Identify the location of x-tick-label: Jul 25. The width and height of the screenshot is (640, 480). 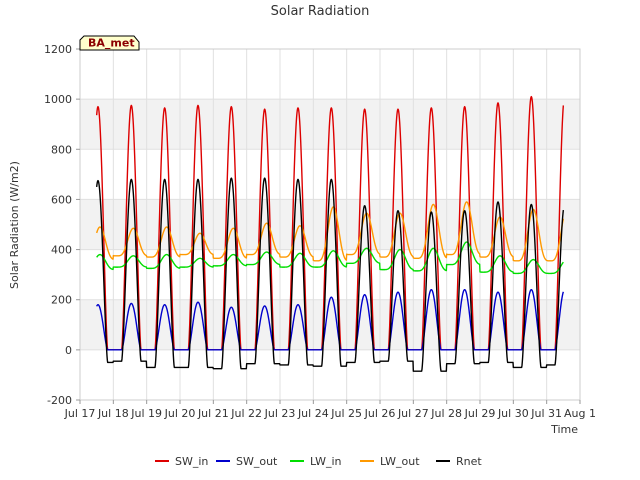
(346, 413).